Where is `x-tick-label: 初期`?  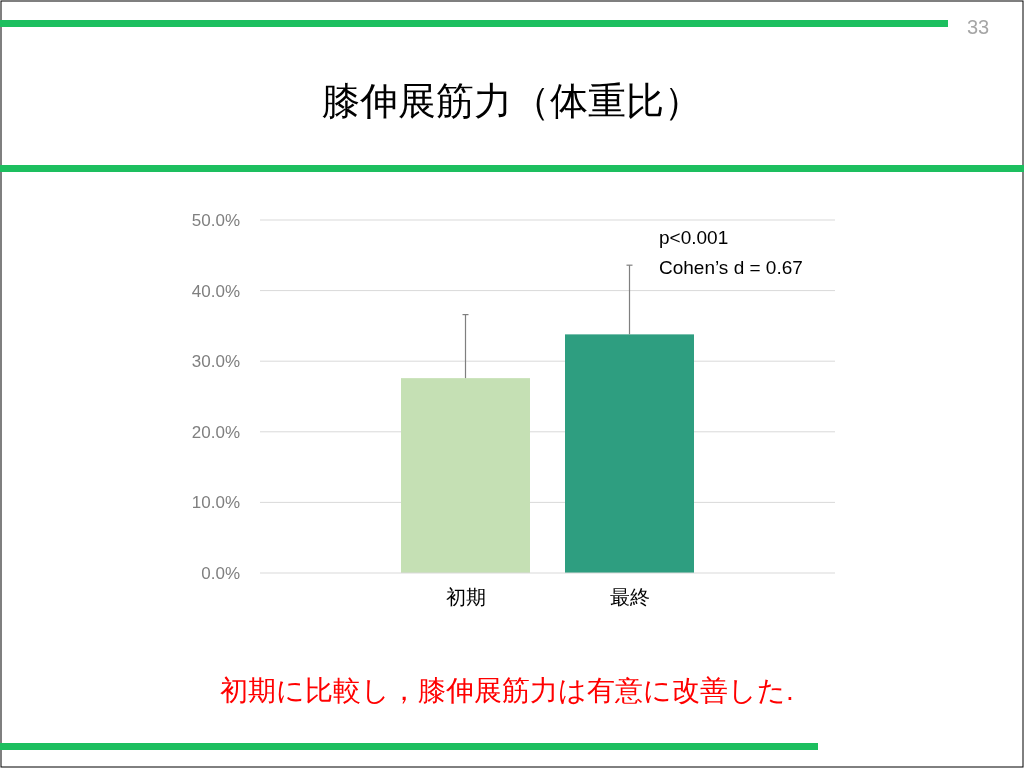
x-tick-label: 初期 is located at coordinates (465, 597).